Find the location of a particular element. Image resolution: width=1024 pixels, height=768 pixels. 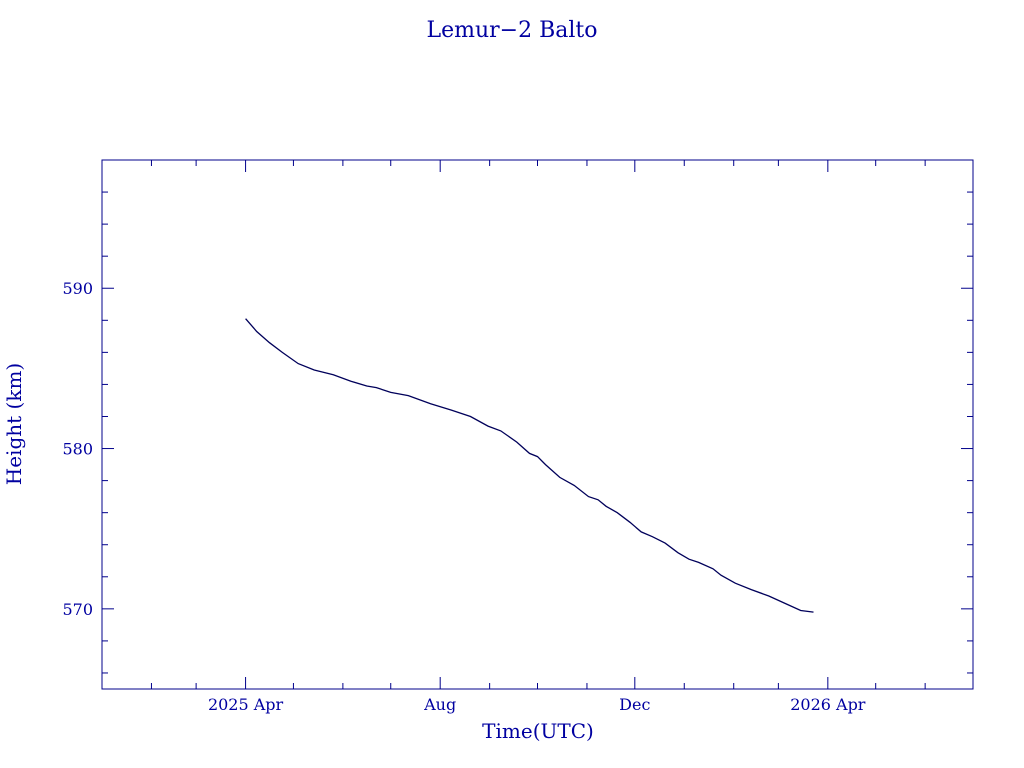

y-axis-title: Height (km) is located at coordinates (14, 424).